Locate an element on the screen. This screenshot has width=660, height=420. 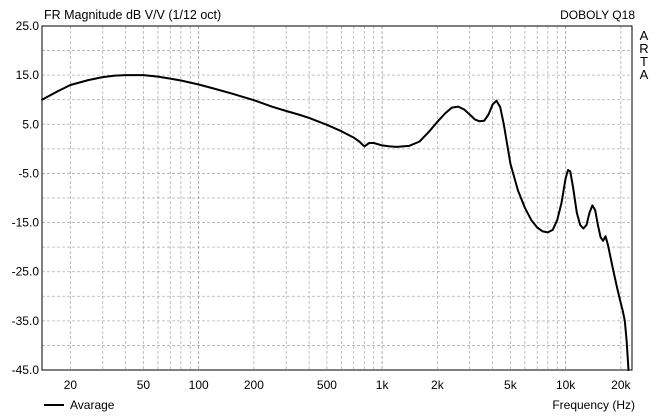
watermark-letter-r: R is located at coordinates (643, 48).